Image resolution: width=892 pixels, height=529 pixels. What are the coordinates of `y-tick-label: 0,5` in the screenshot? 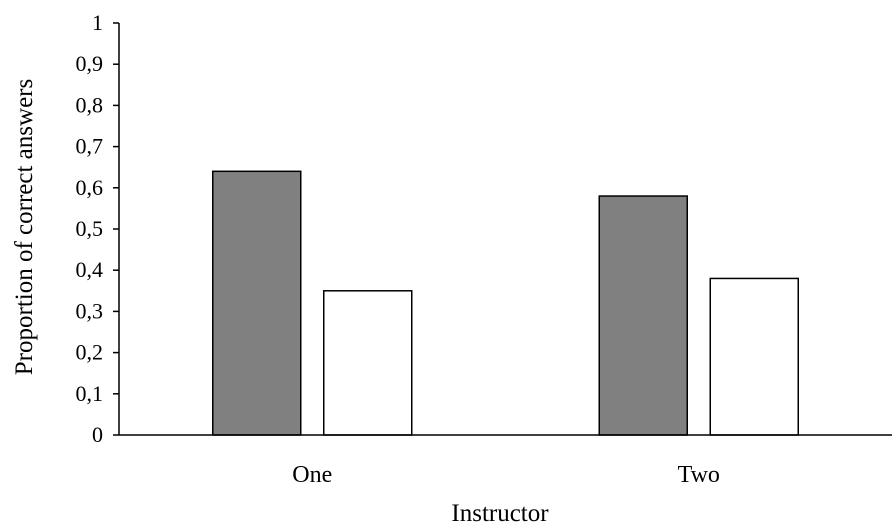 It's located at (90, 228).